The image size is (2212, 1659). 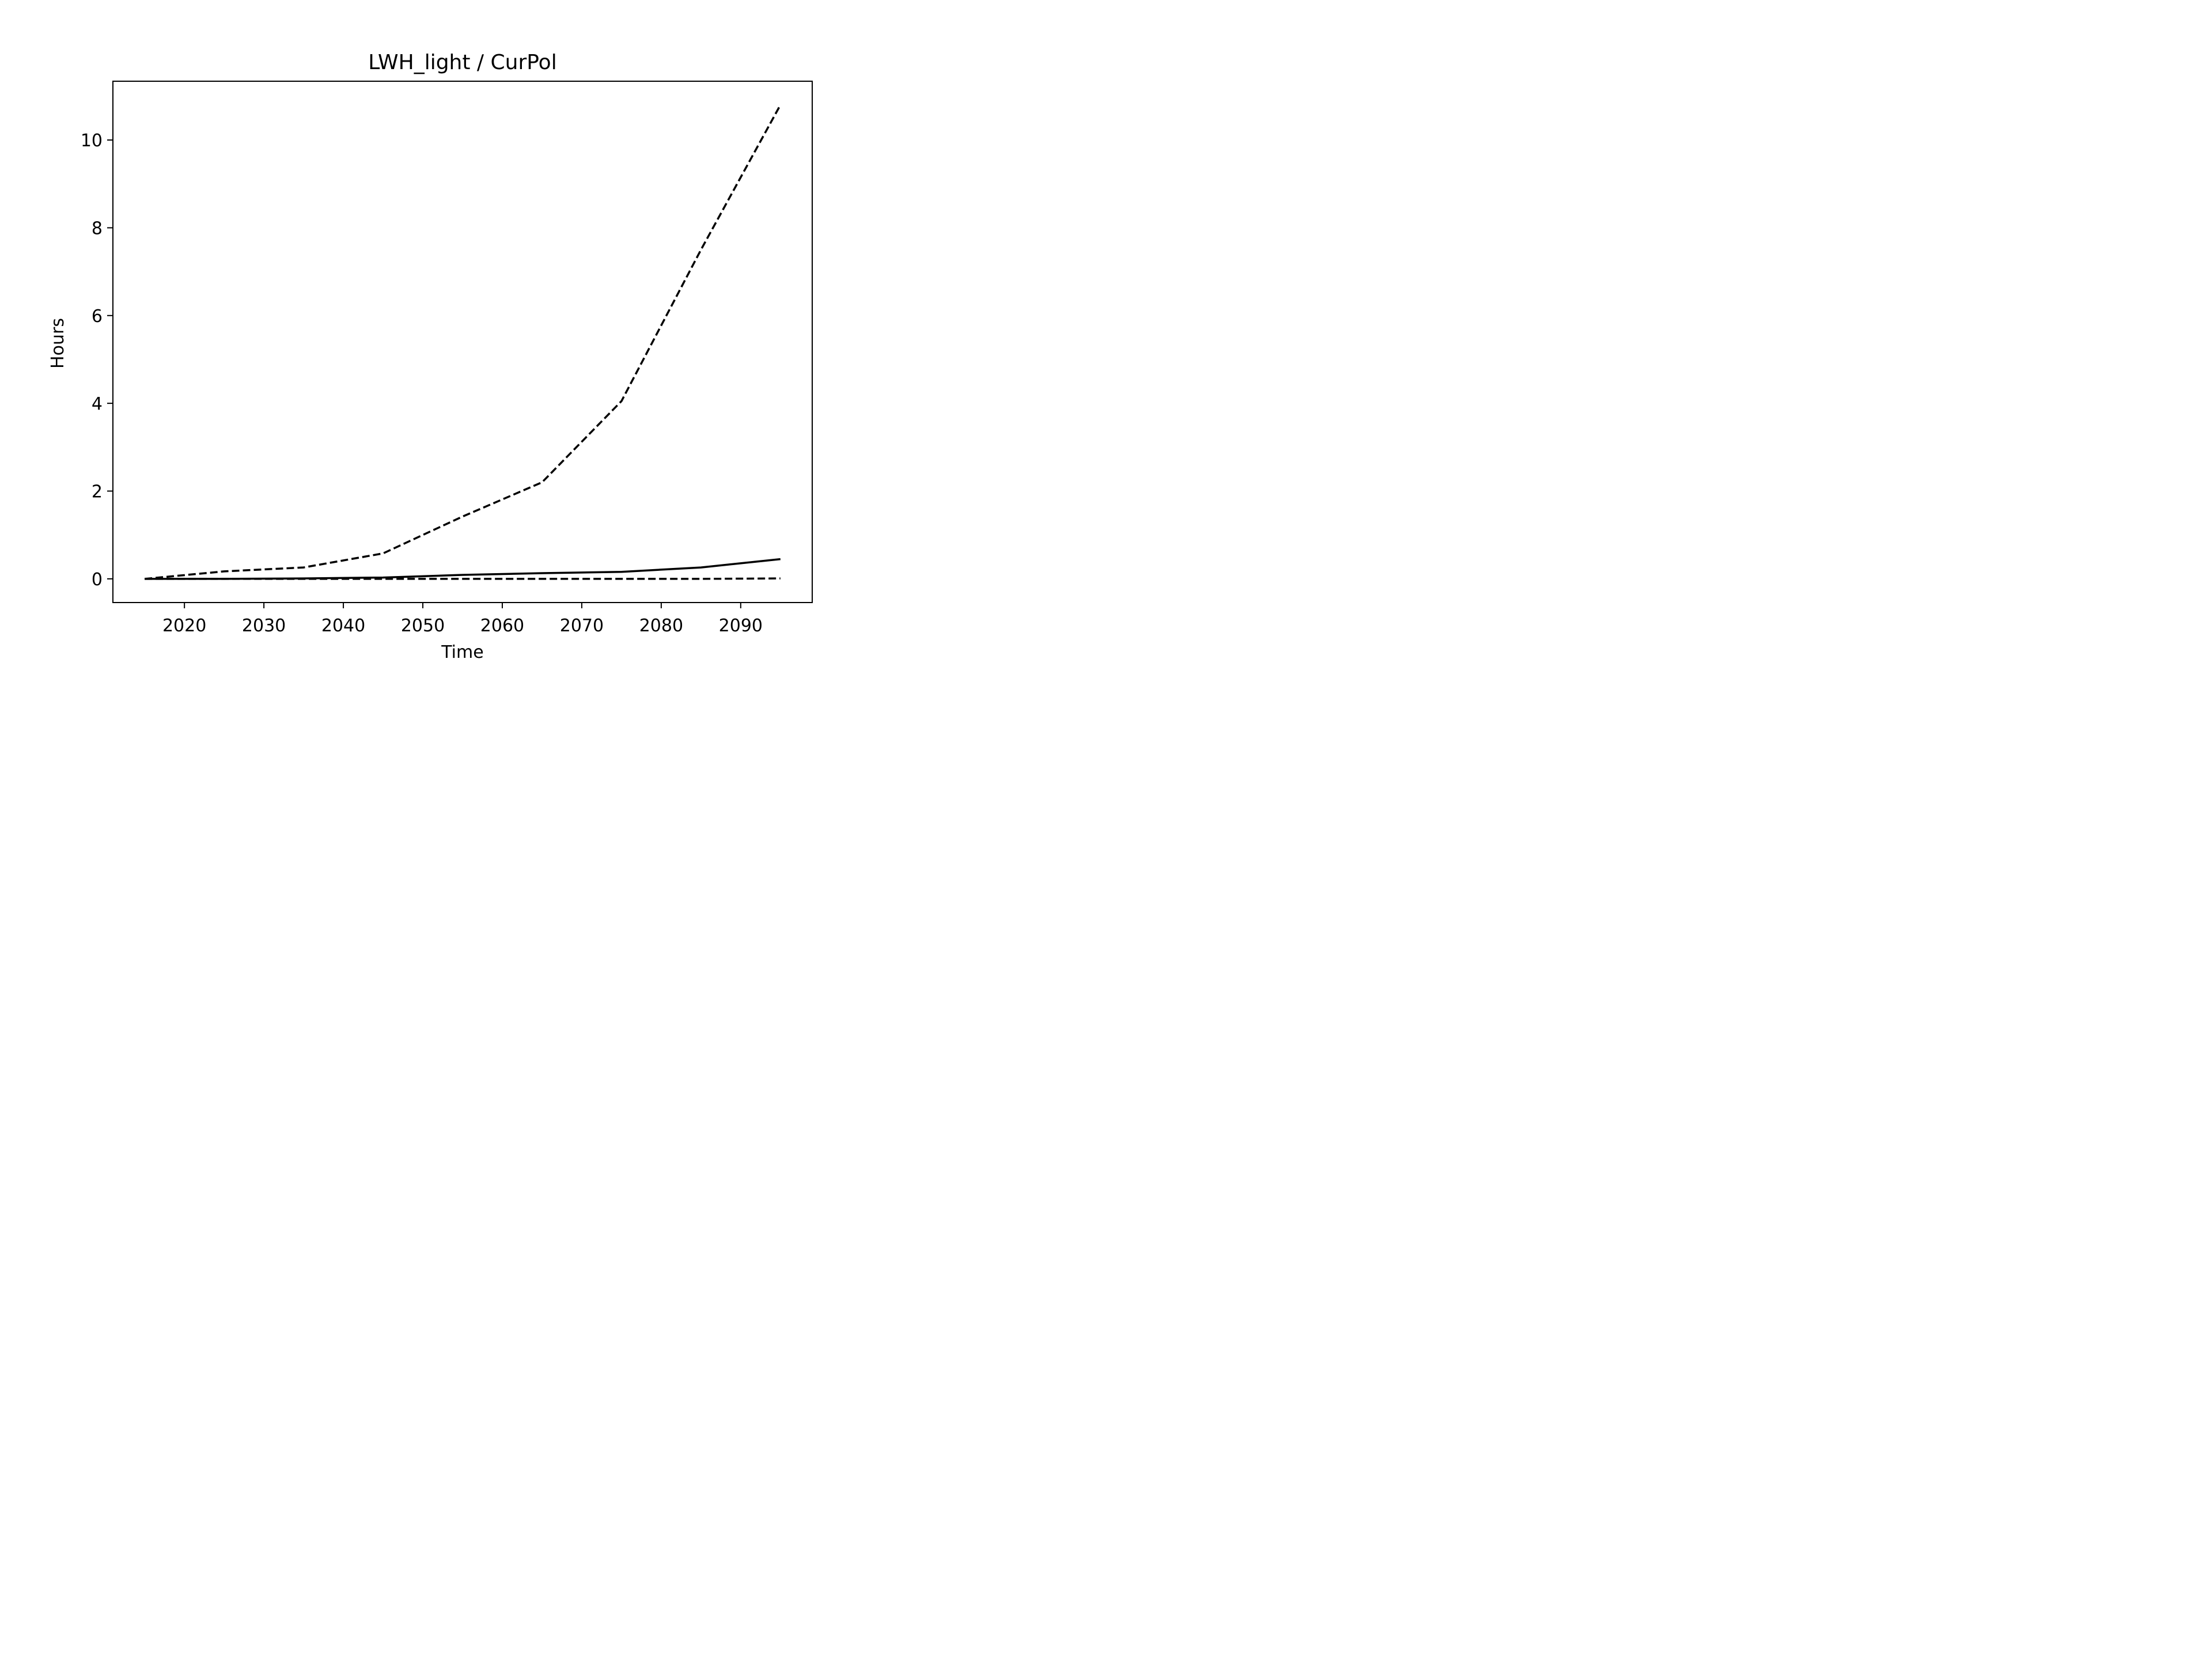 I want to click on plot-area, so click(x=463, y=342).